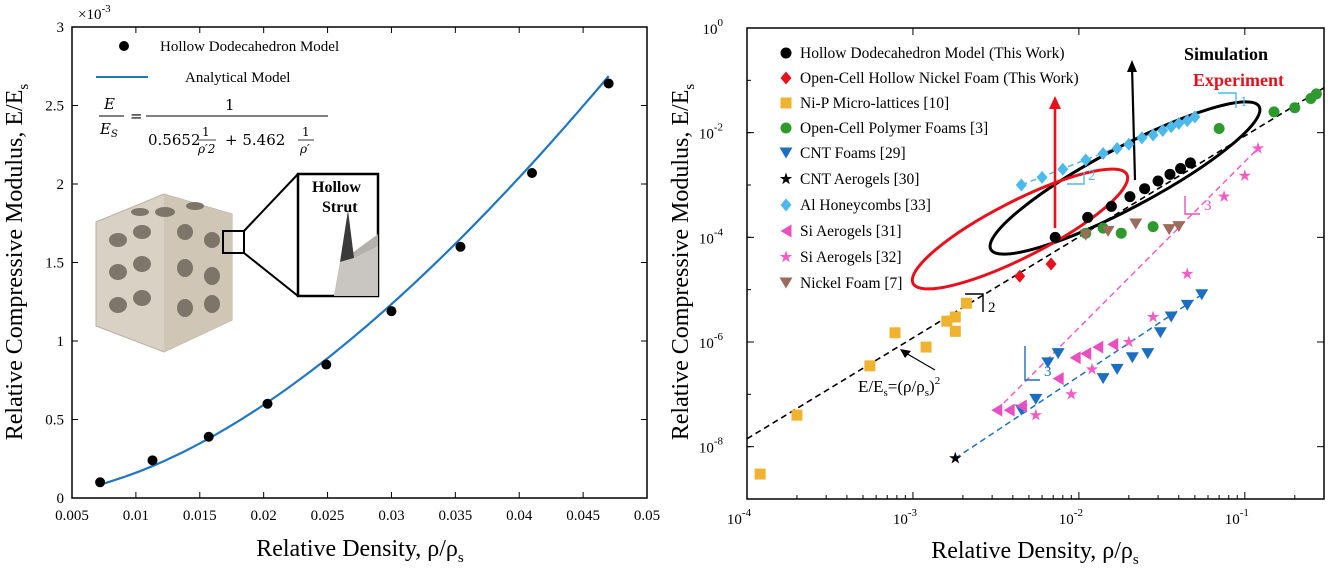  I want to click on left-x-tick-label: 0.045, so click(583, 516).